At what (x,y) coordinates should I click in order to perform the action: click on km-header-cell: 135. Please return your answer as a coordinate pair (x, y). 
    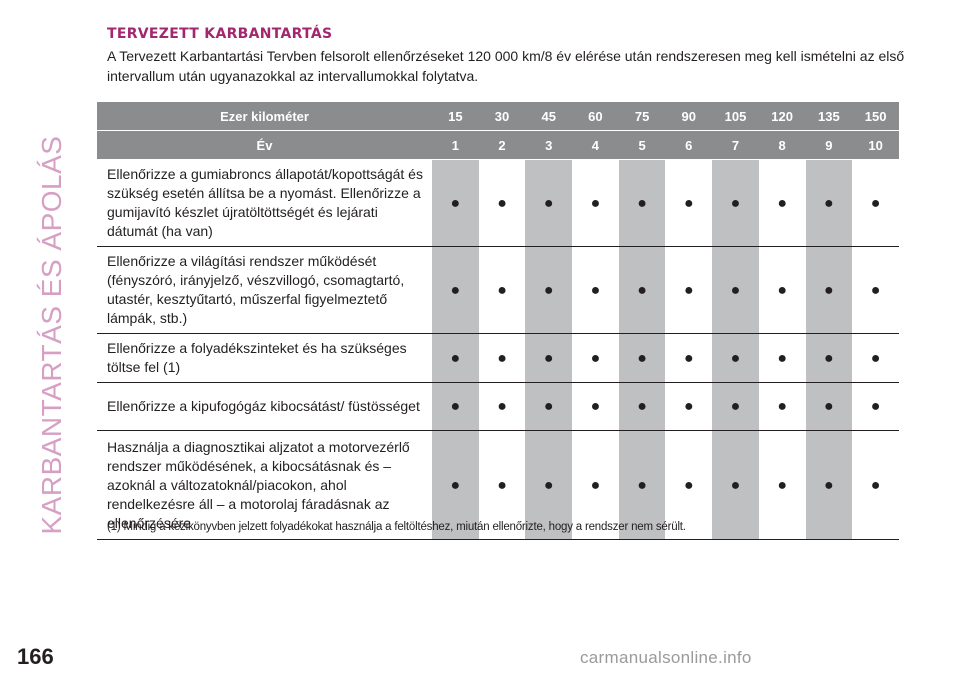
    Looking at the image, I should click on (829, 116).